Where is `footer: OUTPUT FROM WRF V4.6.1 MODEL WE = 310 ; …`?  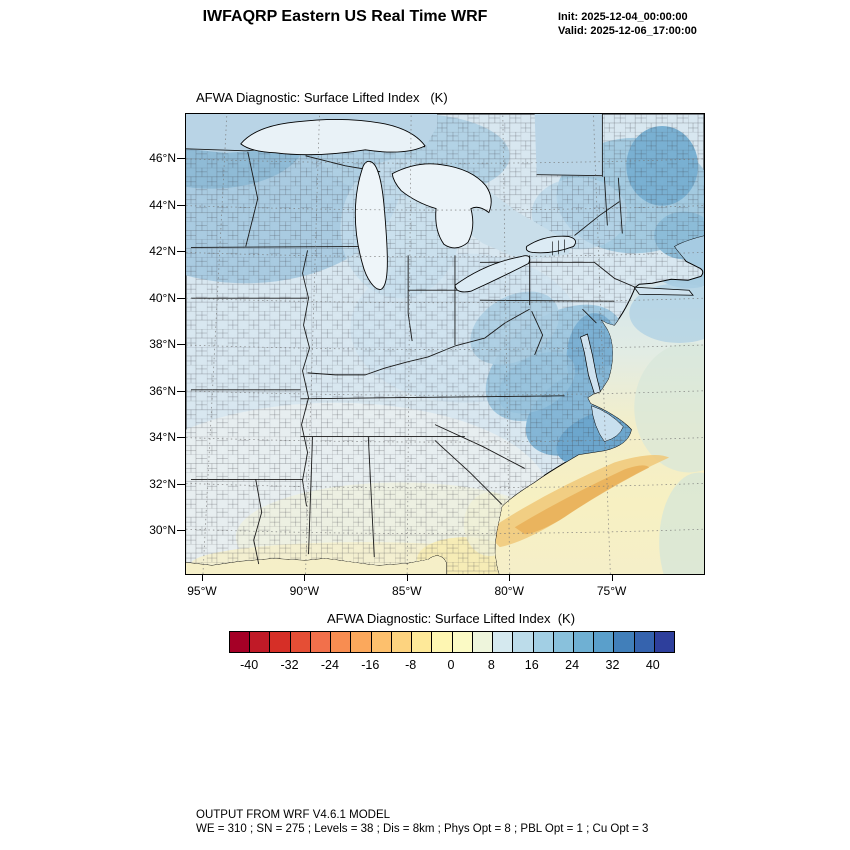 footer: OUTPUT FROM WRF V4.6.1 MODEL WE = 310 ; … is located at coordinates (422, 822).